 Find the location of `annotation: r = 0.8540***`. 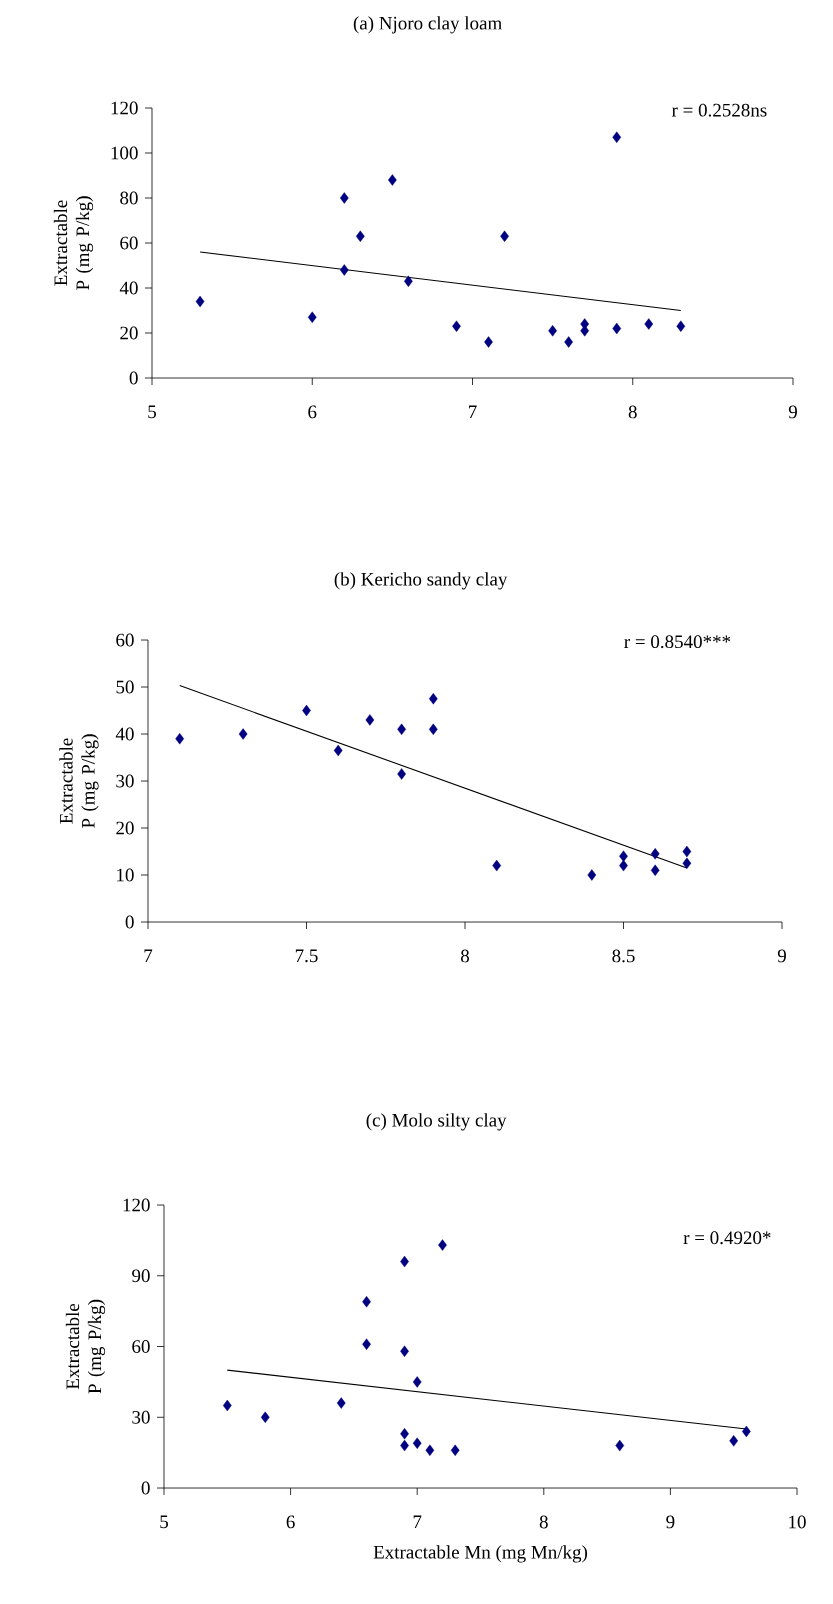

annotation: r = 0.8540*** is located at coordinates (677, 642).